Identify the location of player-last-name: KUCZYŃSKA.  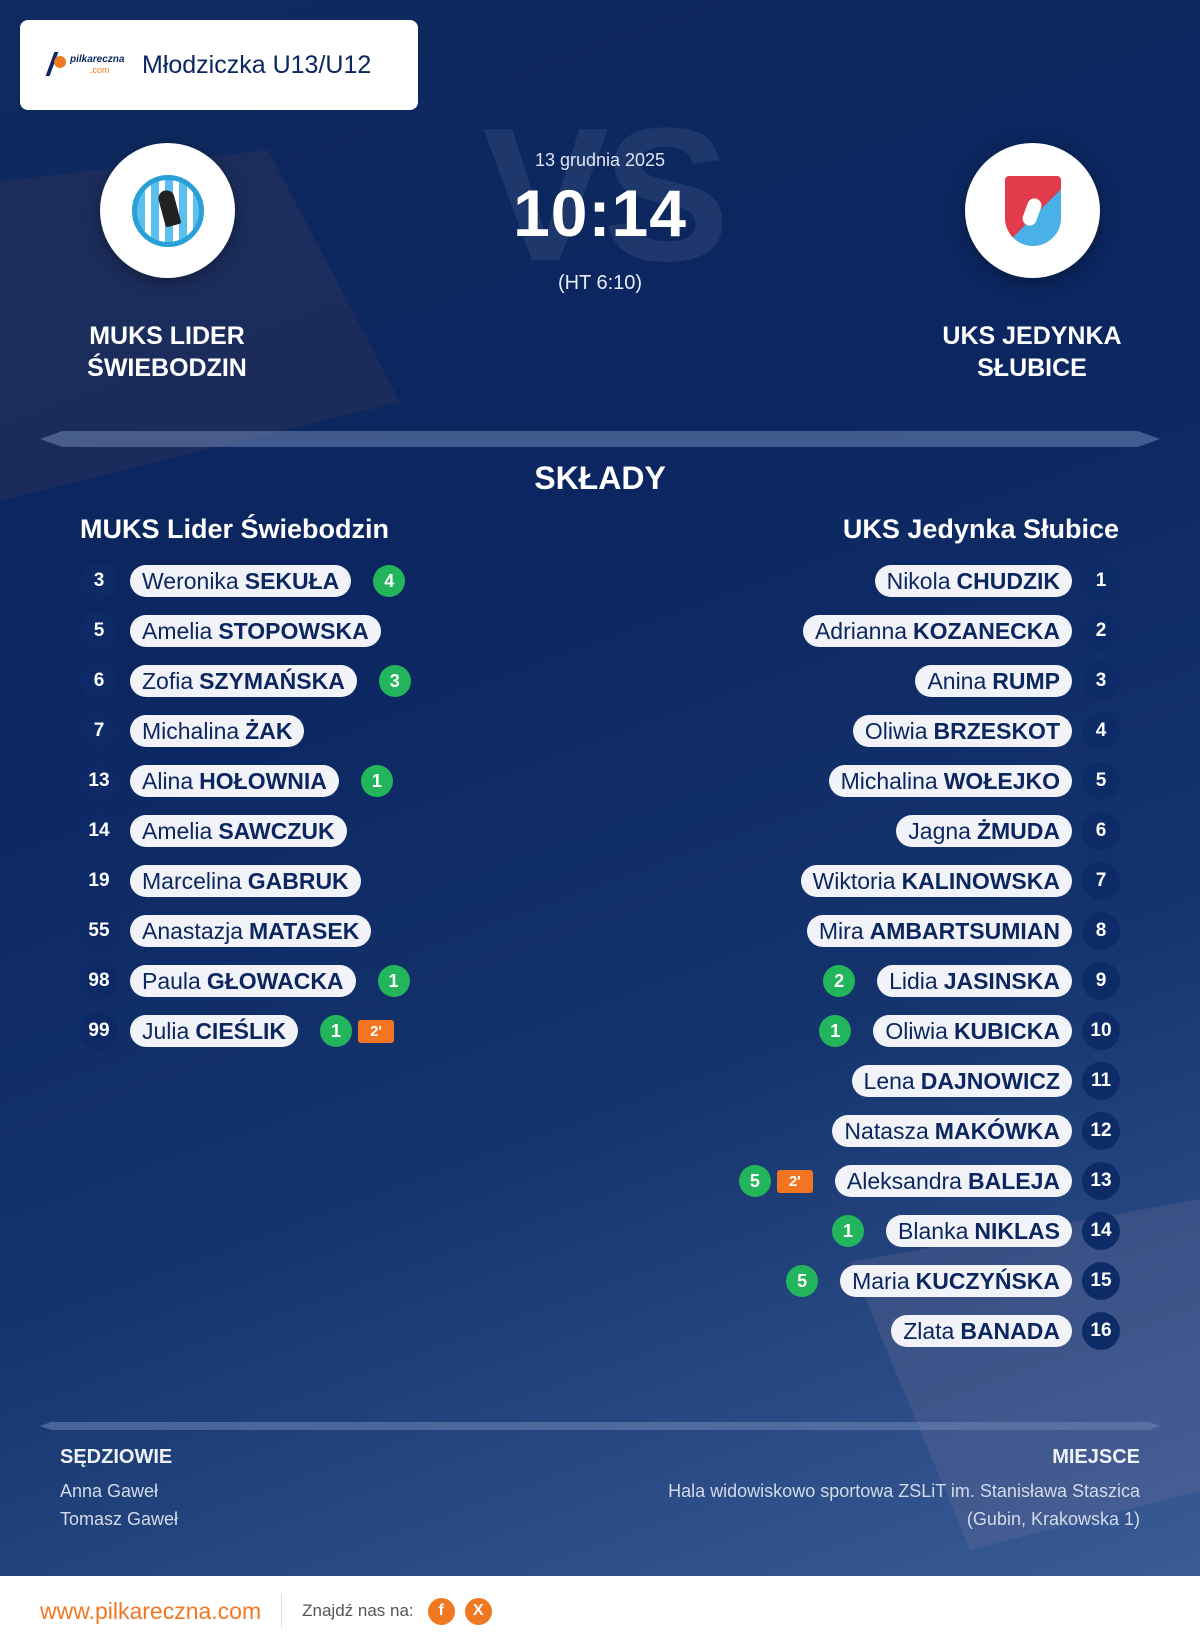
(987, 1280).